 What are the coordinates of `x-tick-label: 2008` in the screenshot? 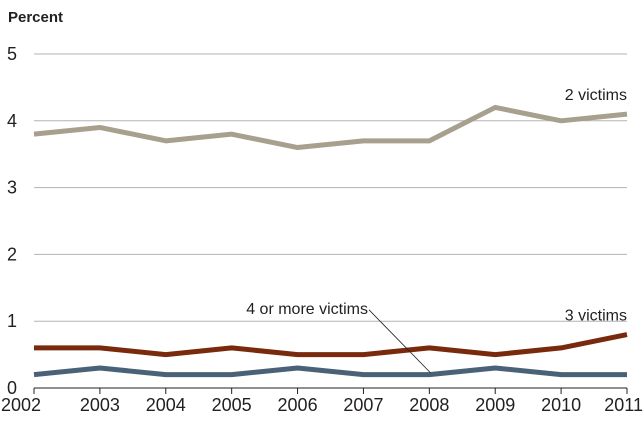 It's located at (429, 405).